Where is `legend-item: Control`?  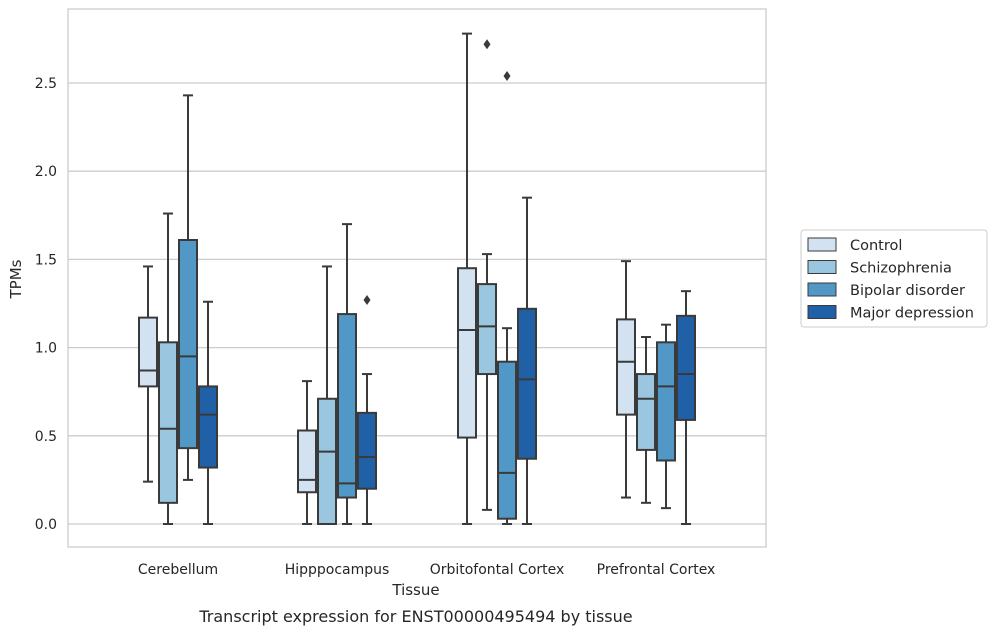 legend-item: Control is located at coordinates (854, 245).